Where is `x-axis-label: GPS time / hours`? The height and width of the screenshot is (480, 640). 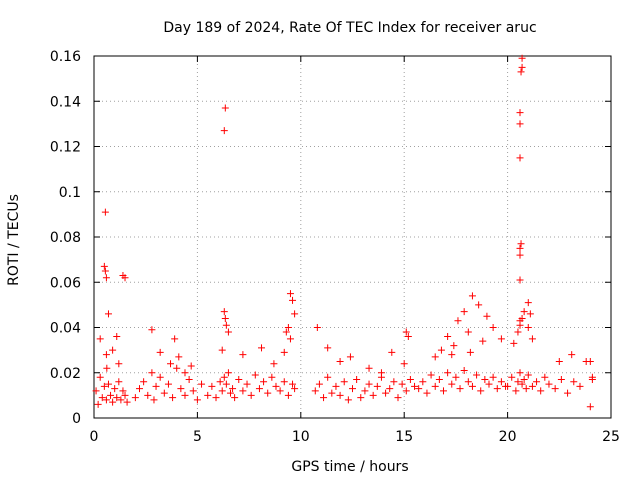 x-axis-label: GPS time / hours is located at coordinates (349, 467).